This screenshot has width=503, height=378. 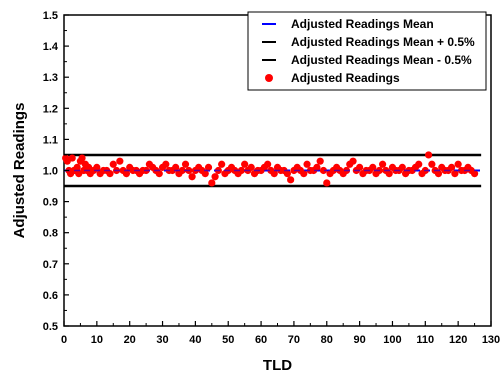 What do you see at coordinates (50, 16) in the screenshot?
I see `y-tick-label: 1.5` at bounding box center [50, 16].